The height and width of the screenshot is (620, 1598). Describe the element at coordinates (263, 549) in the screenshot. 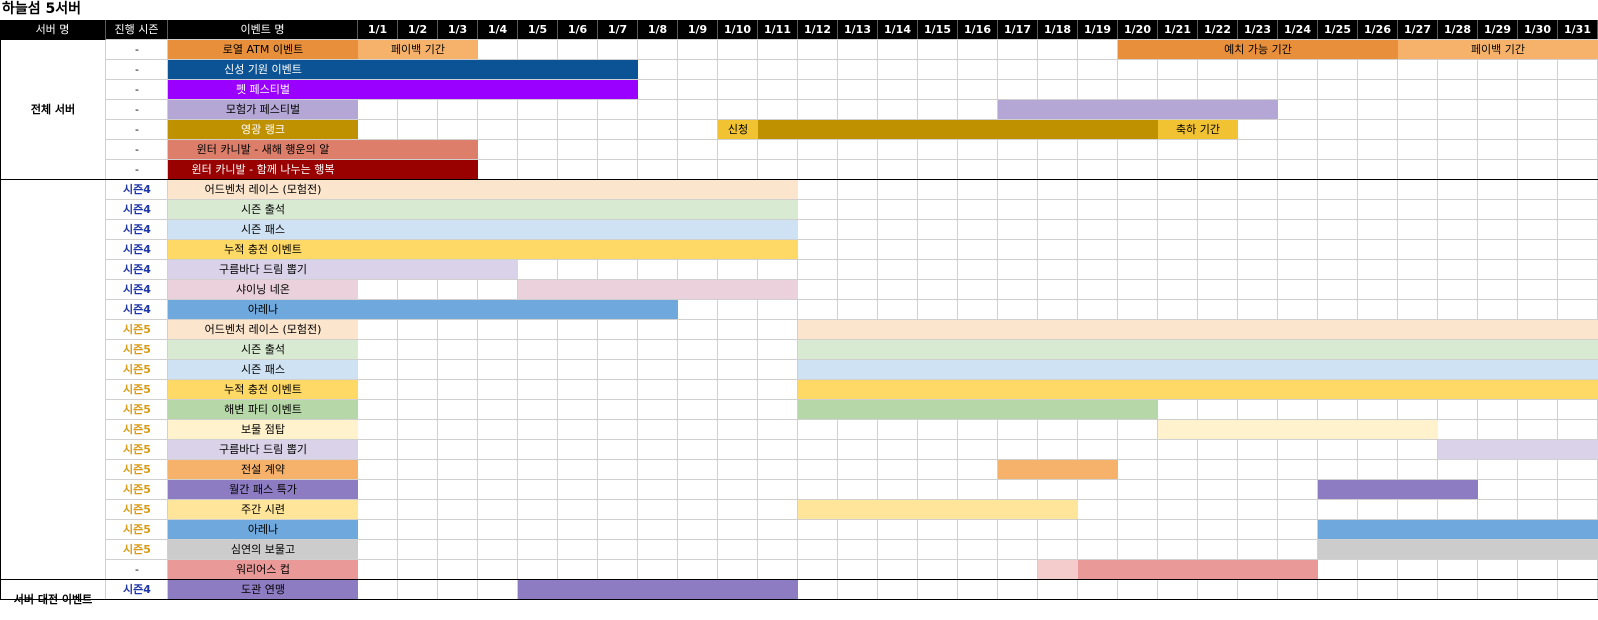

I see `event-name-cell: 심연의 보물고` at that location.